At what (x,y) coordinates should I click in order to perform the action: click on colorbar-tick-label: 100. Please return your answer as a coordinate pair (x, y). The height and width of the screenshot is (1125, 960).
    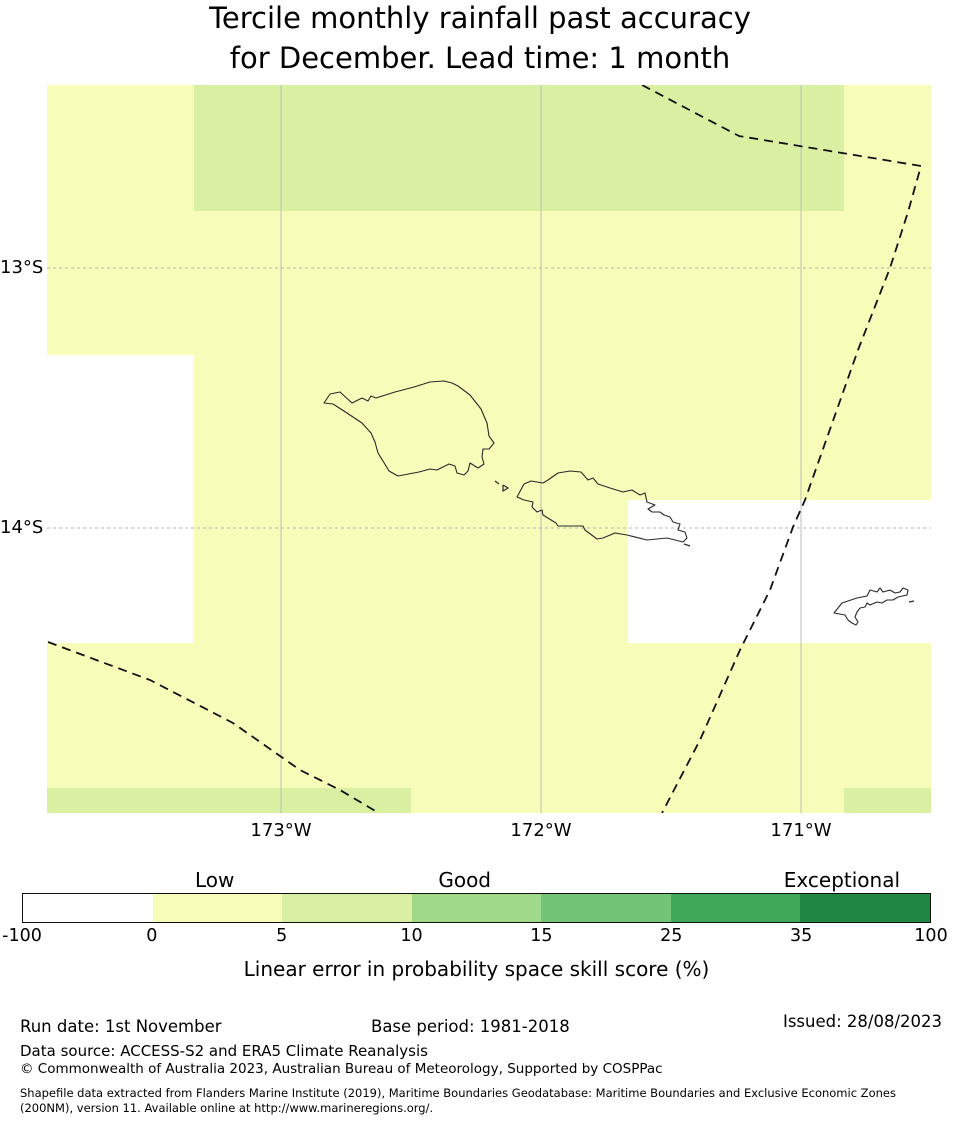
    Looking at the image, I should click on (931, 936).